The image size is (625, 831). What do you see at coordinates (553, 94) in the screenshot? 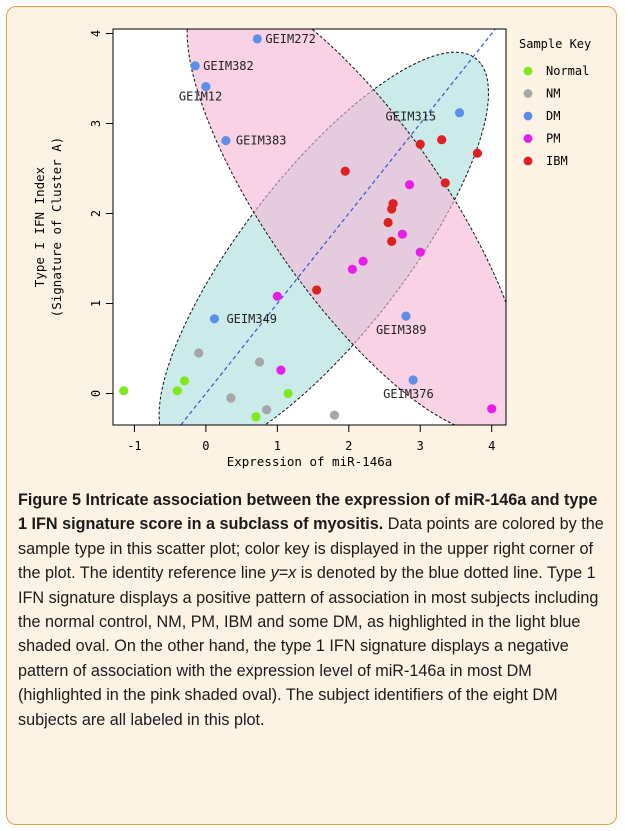
I see `legend-label-nm: NM` at bounding box center [553, 94].